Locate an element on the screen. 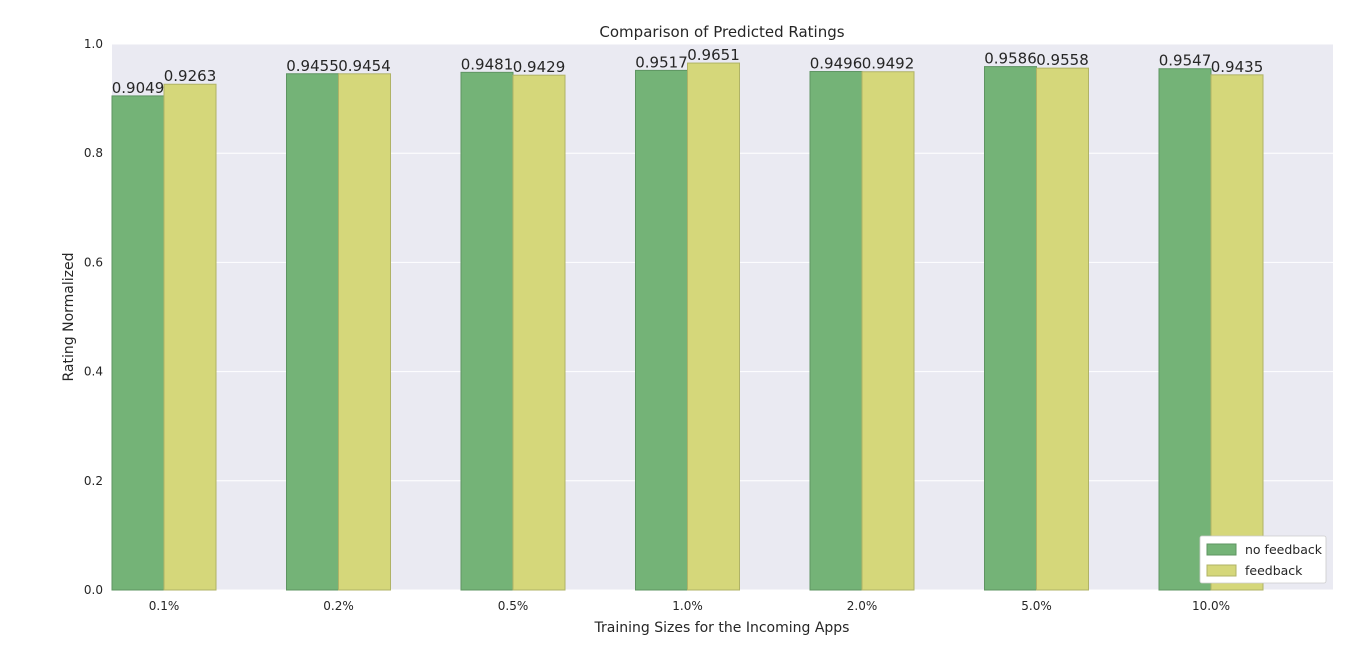 This screenshot has height=662, width=1363. bar-value-label: 0.9517 is located at coordinates (661, 62).